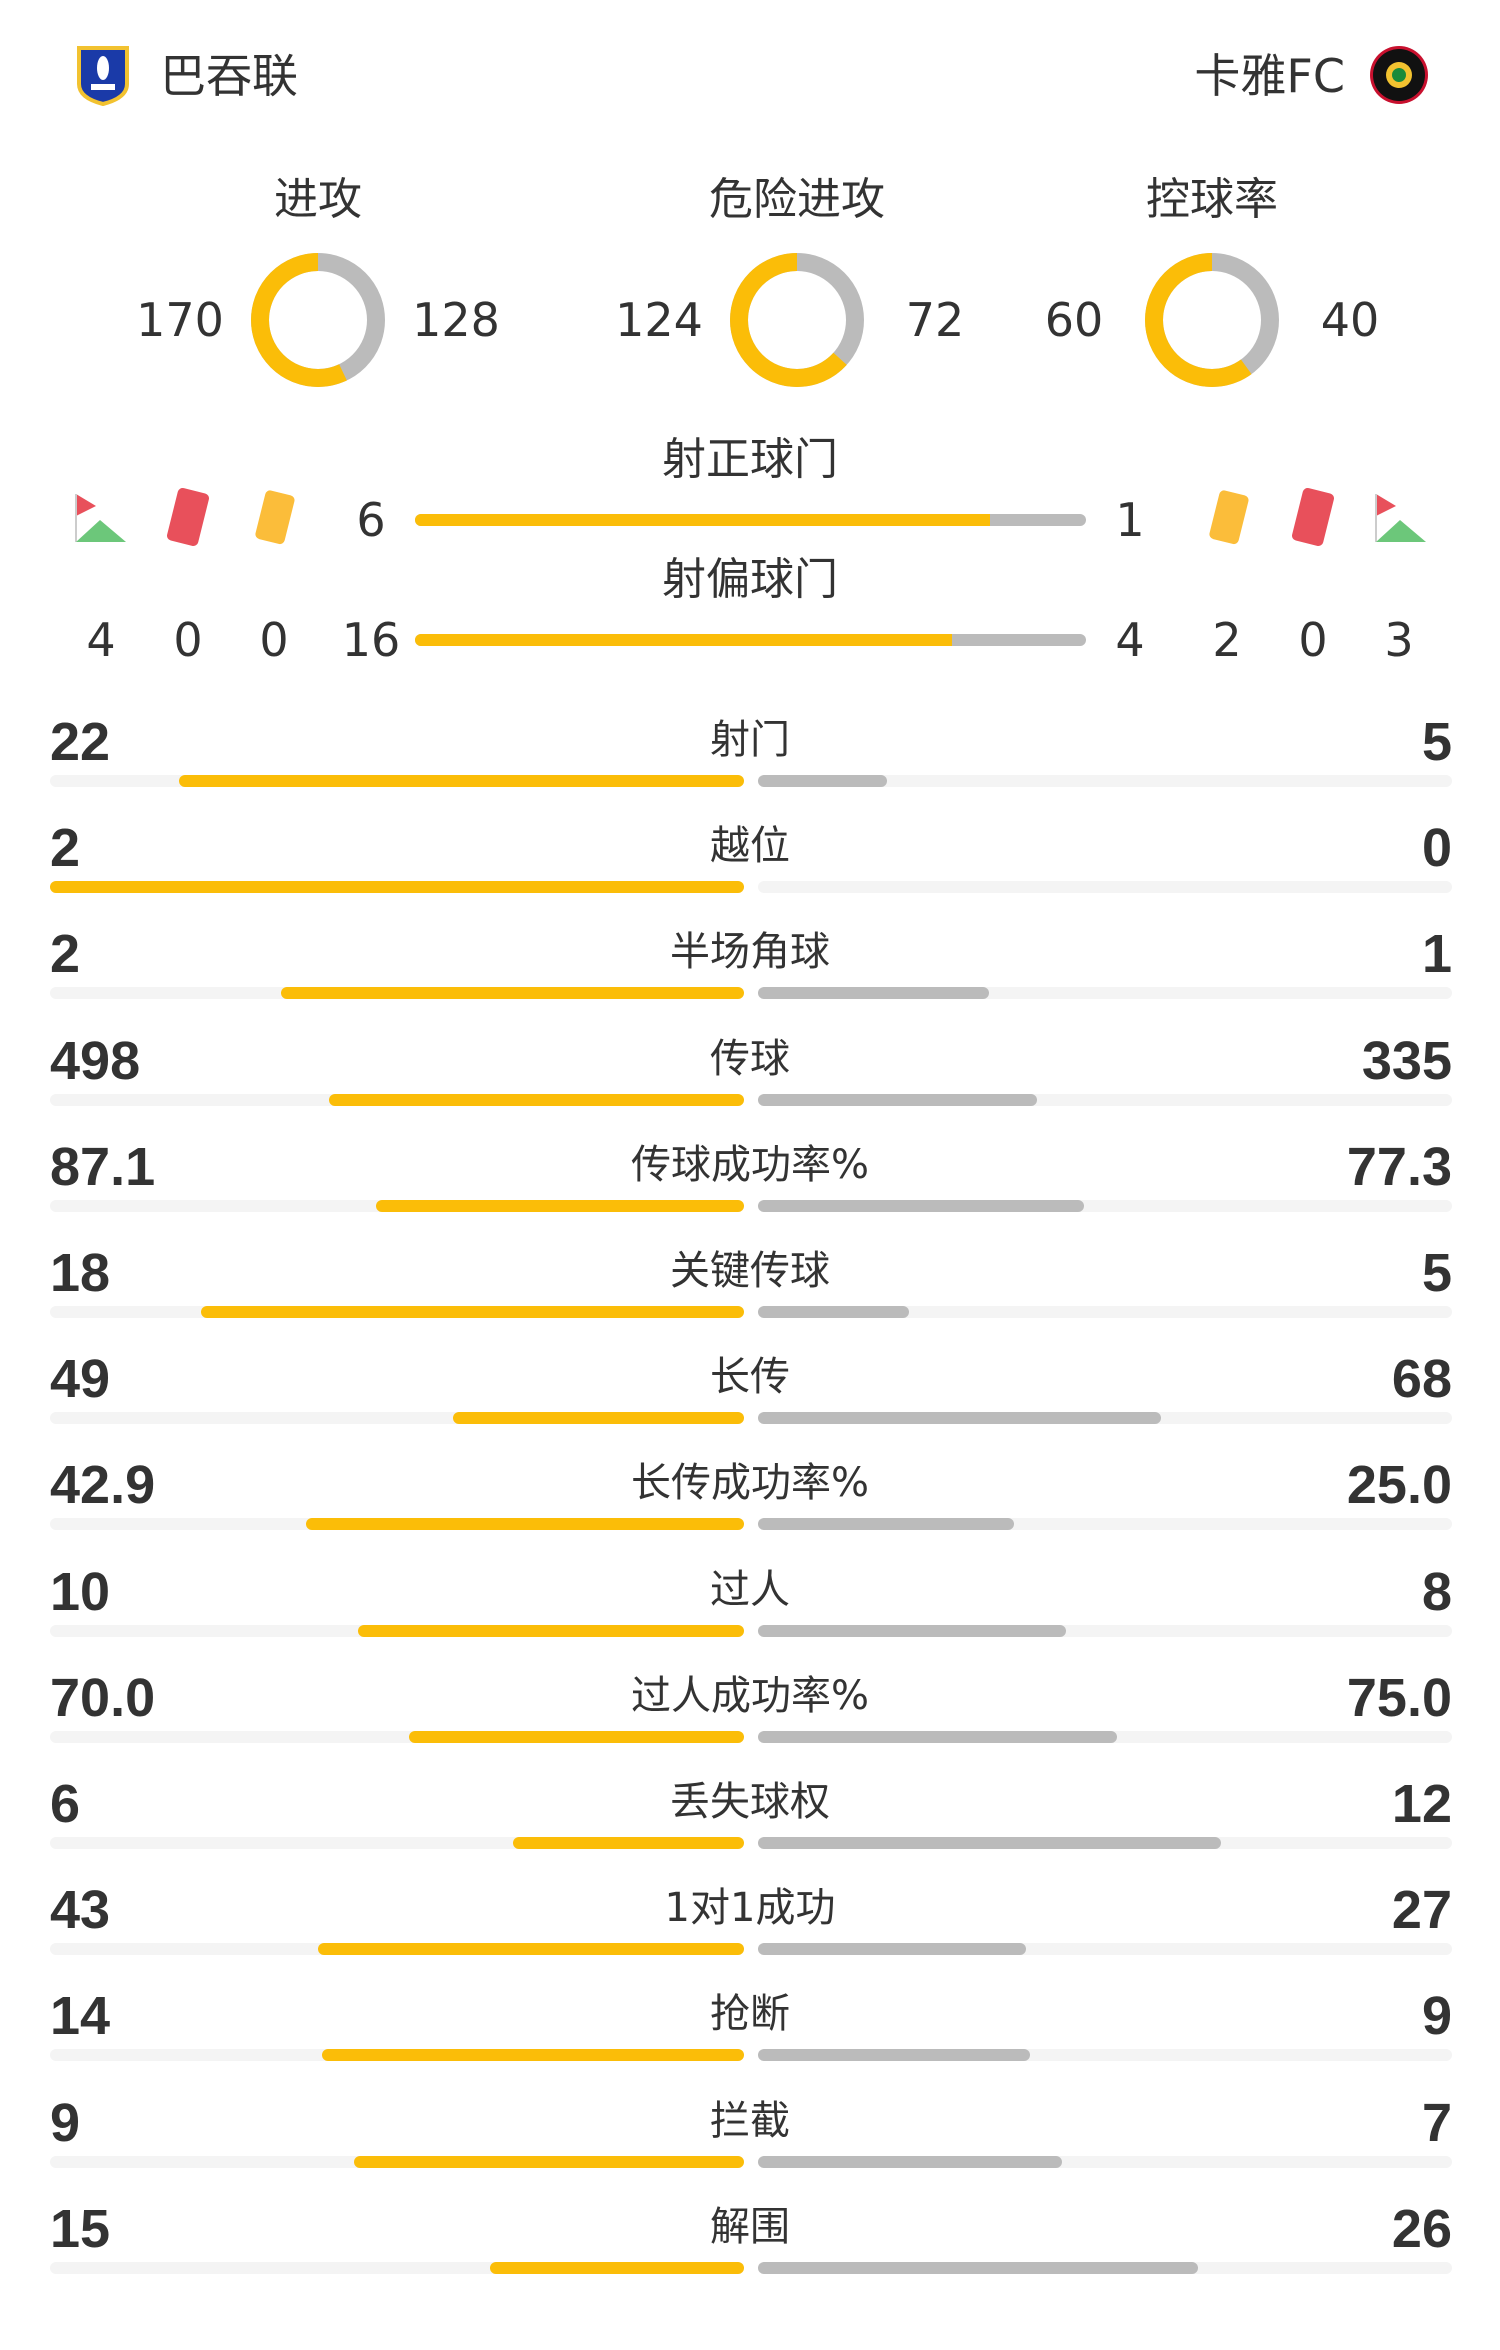 The width and height of the screenshot is (1500, 2350). What do you see at coordinates (1436, 2122) in the screenshot?
I see `stat-away-value: 7` at bounding box center [1436, 2122].